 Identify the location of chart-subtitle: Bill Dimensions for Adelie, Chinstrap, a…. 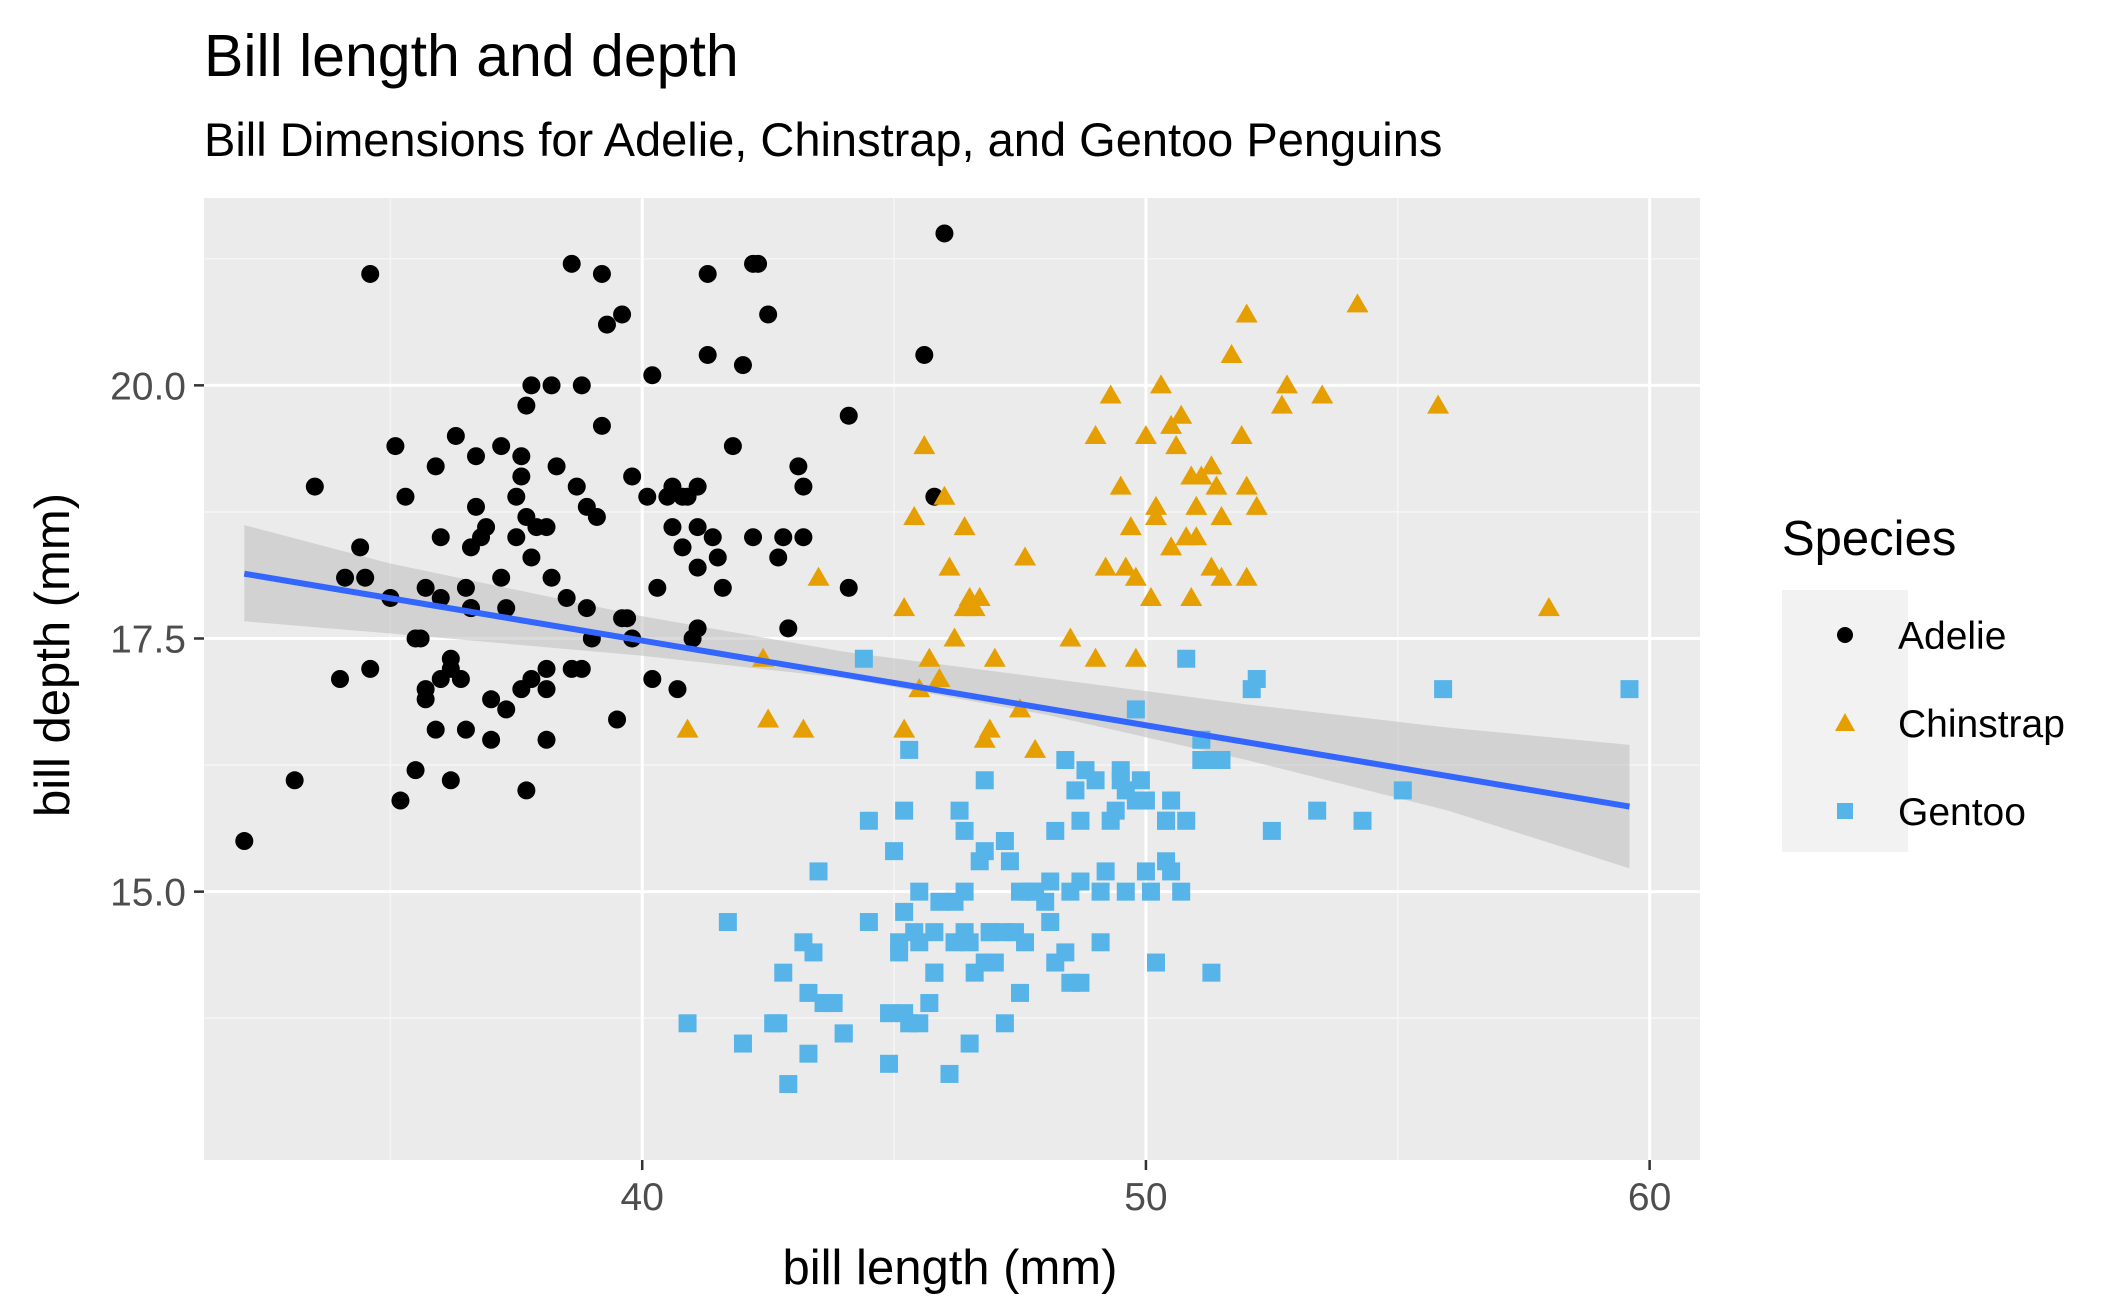
(823, 139).